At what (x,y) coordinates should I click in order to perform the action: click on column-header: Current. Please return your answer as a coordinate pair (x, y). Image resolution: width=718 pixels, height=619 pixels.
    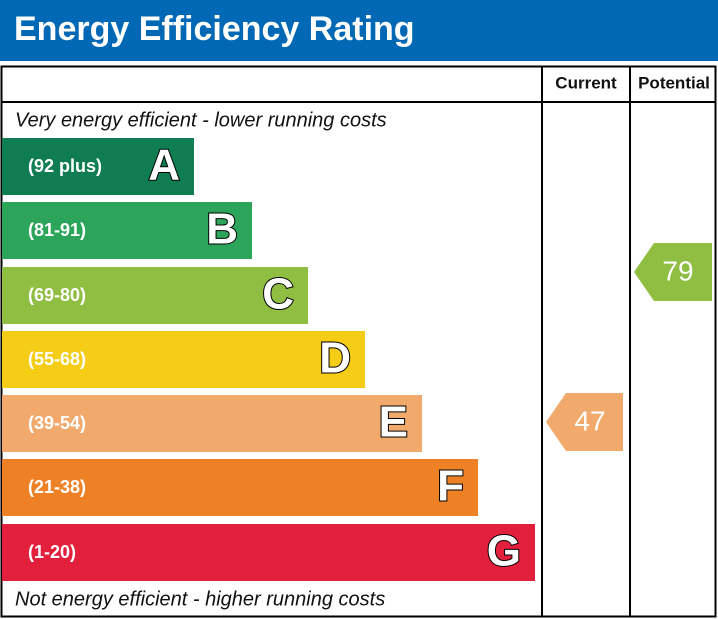
    Looking at the image, I should click on (586, 82).